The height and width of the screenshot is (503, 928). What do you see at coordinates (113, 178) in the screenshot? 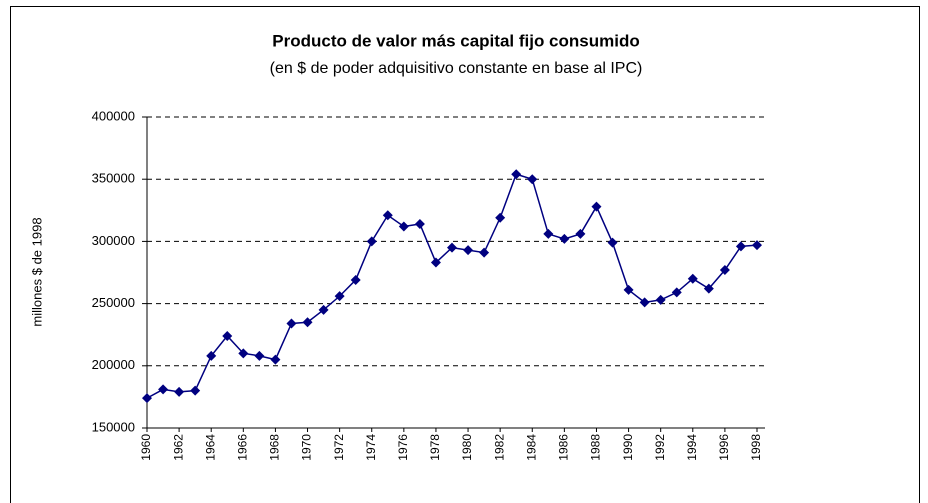
I see `y-tick-label: 350000` at bounding box center [113, 178].